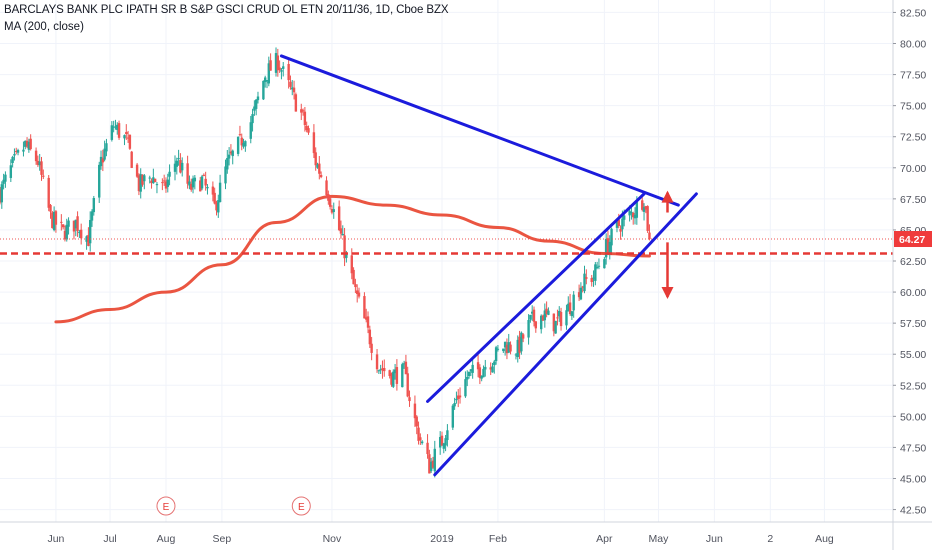 This screenshot has width=932, height=555. I want to click on price-tick-label: 55.00, so click(913, 355).